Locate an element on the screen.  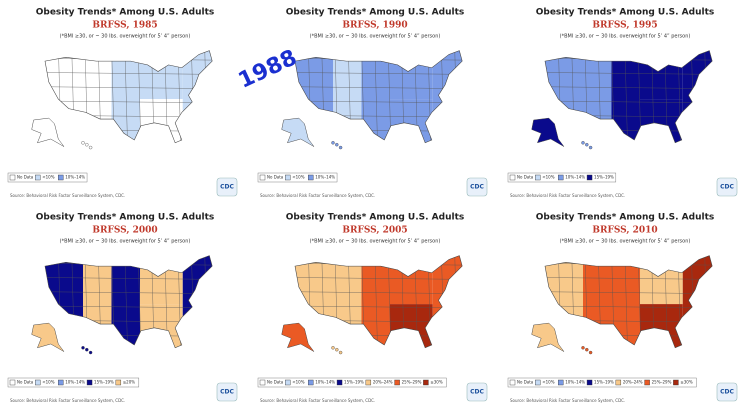
panel-year: BRFSS, 2000 is located at coordinates (124, 231).